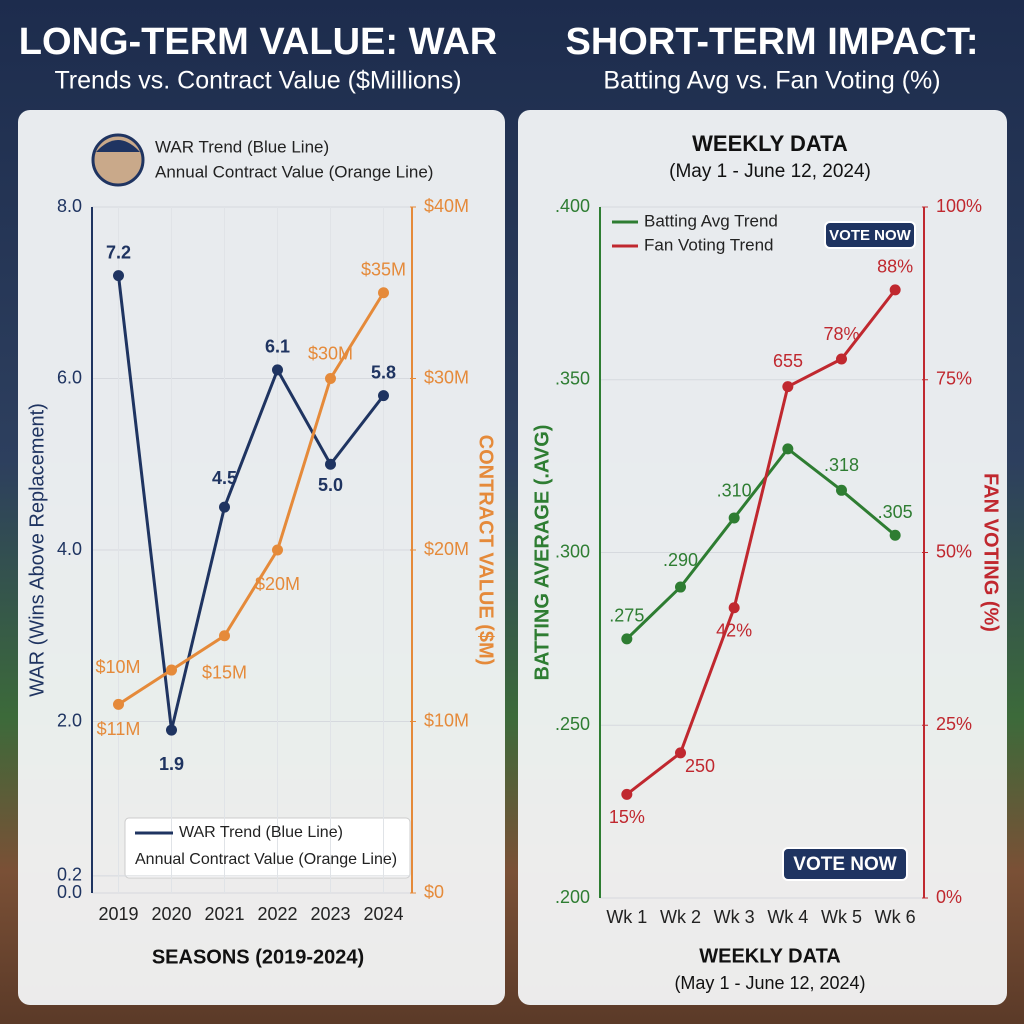 The image size is (1024, 1024). What do you see at coordinates (383, 270) in the screenshot?
I see `data-label: $35M` at bounding box center [383, 270].